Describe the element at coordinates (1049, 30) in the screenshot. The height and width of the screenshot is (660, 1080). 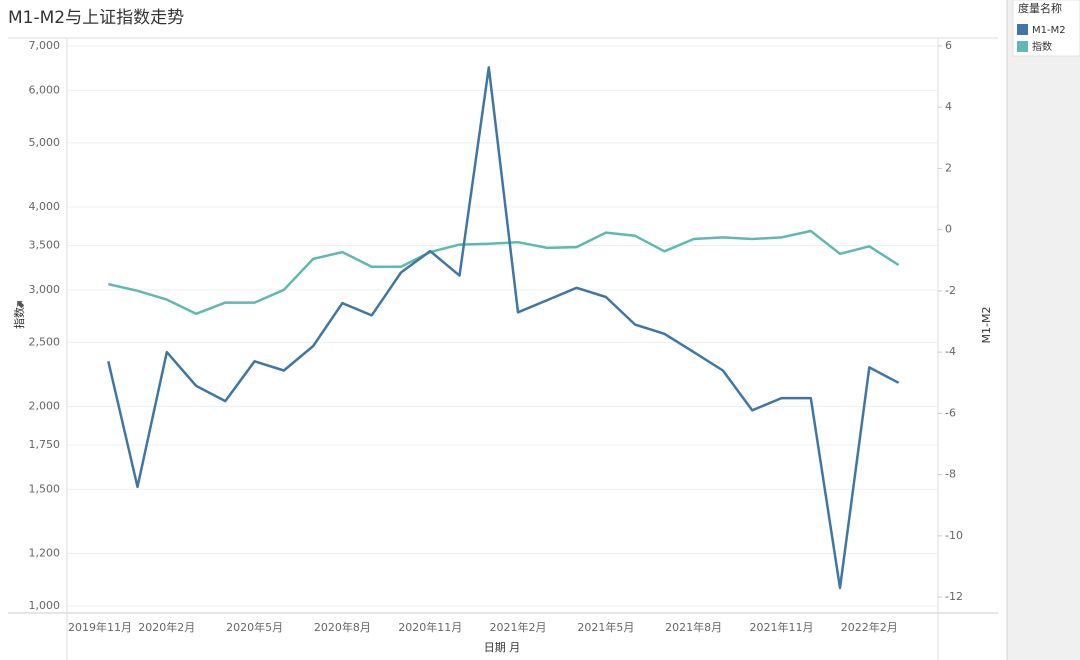
I see `legend-label: M1-M2` at that location.